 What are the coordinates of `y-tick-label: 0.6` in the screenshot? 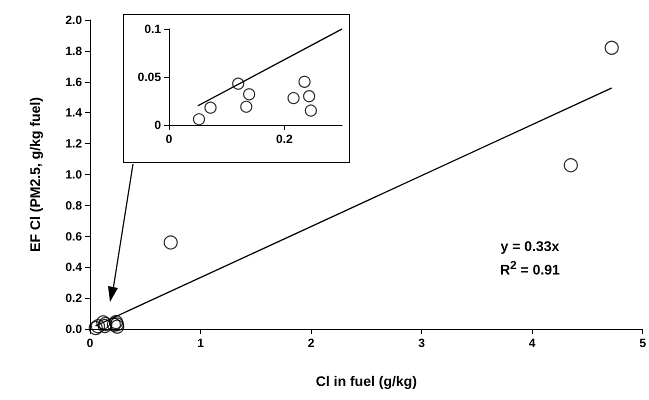 It's located at (73, 236).